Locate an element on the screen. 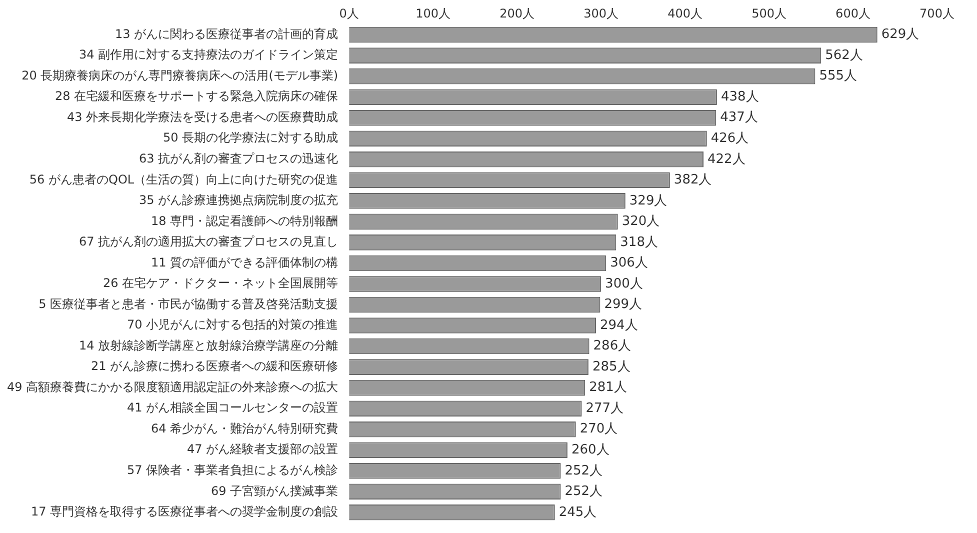 The width and height of the screenshot is (977, 533). x-tick-label: 400人 is located at coordinates (685, 13).